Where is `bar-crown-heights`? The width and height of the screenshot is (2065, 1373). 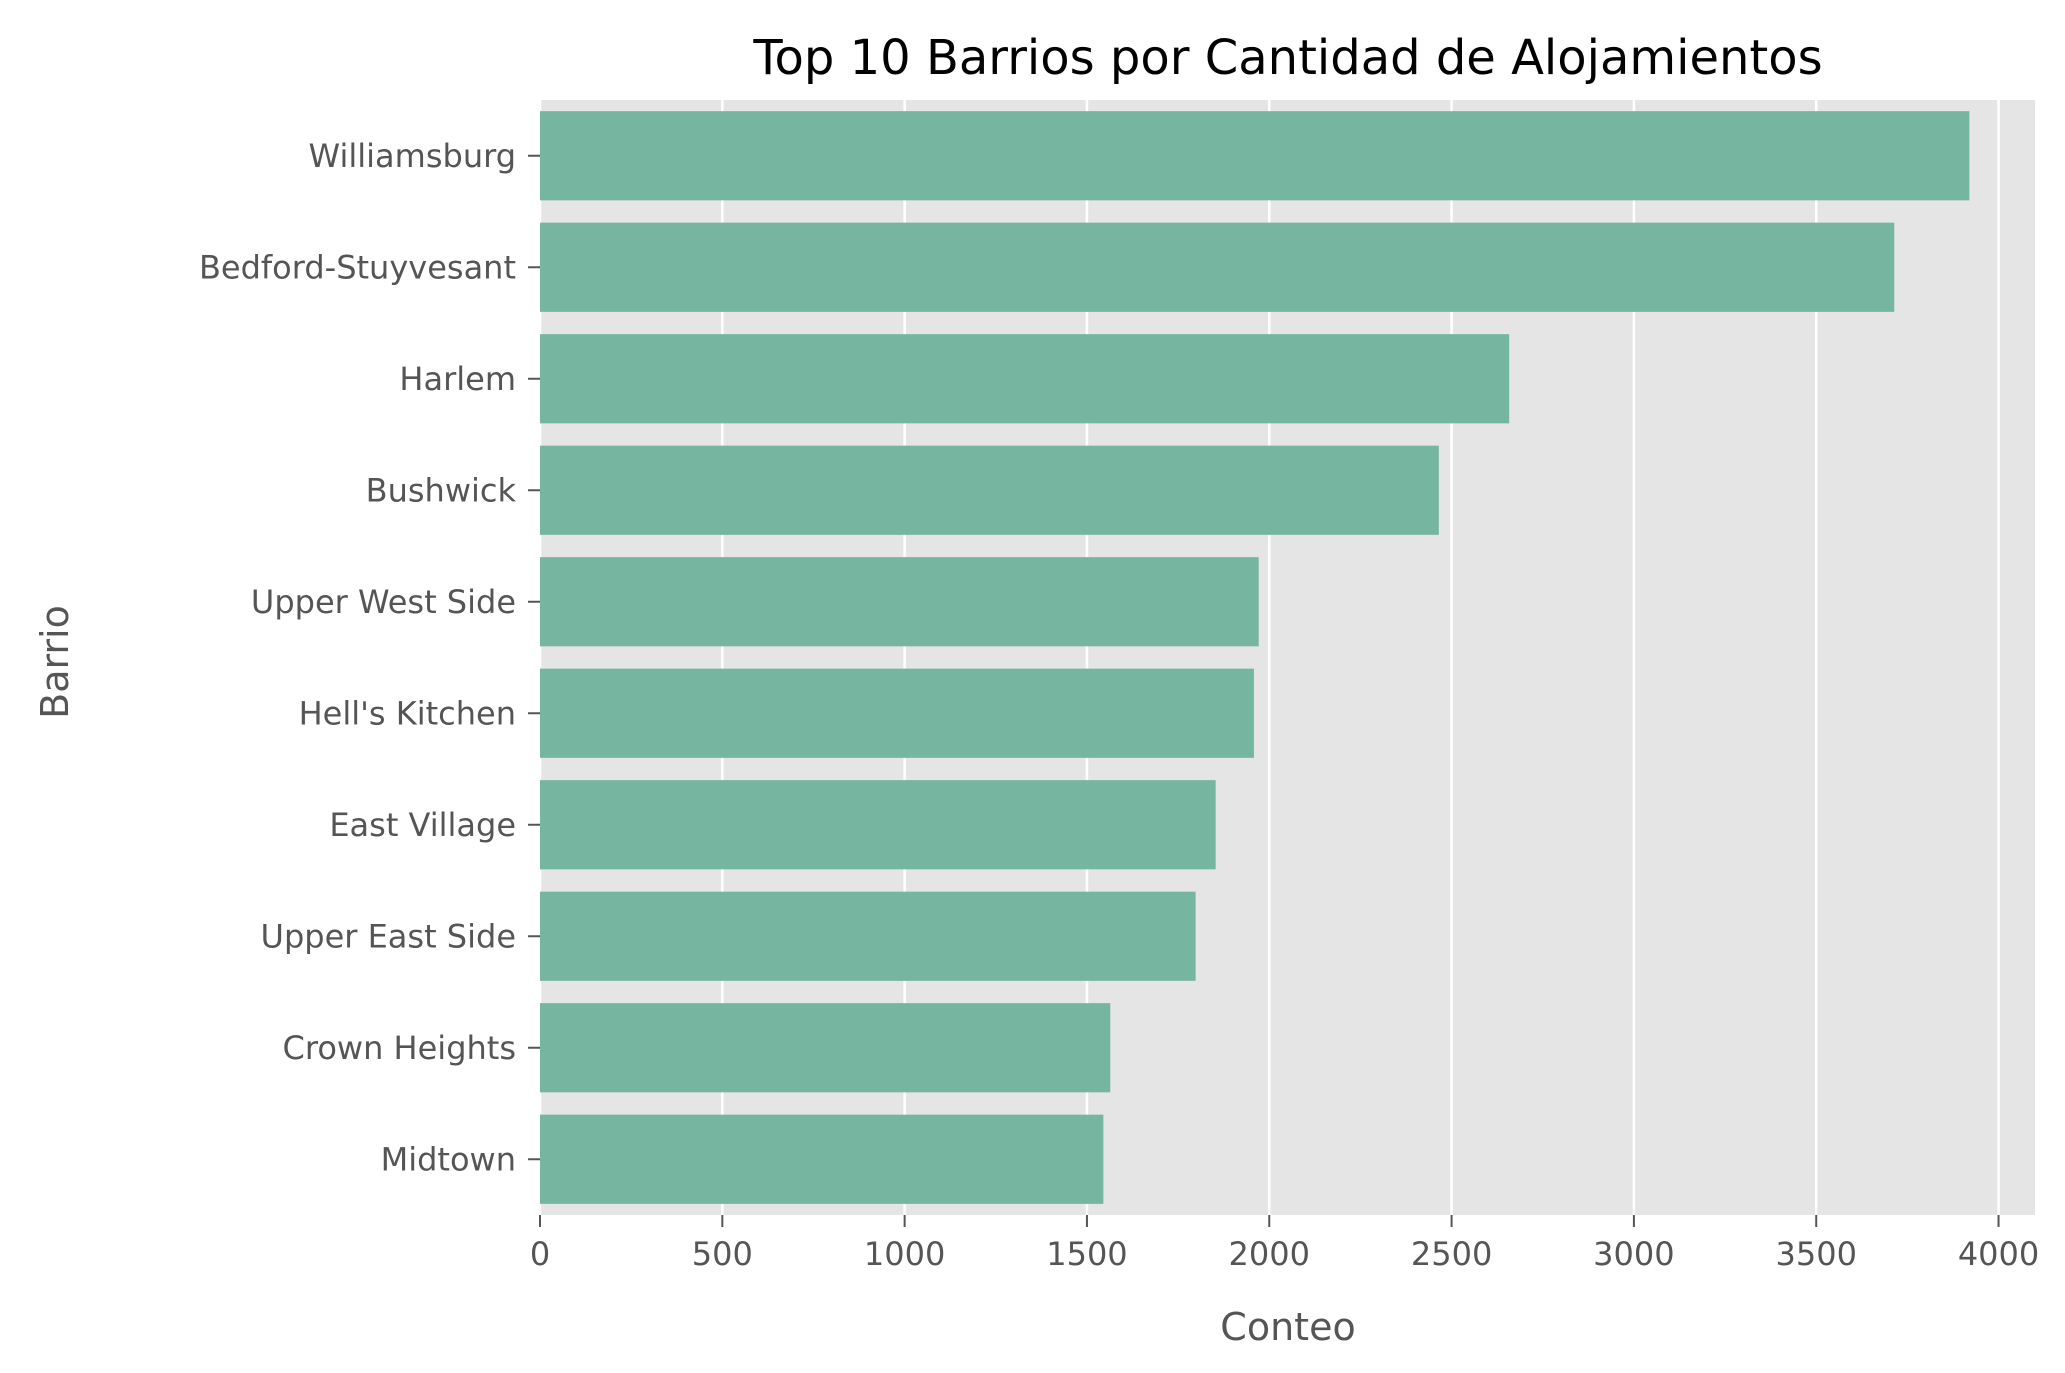 bar-crown-heights is located at coordinates (825, 1048).